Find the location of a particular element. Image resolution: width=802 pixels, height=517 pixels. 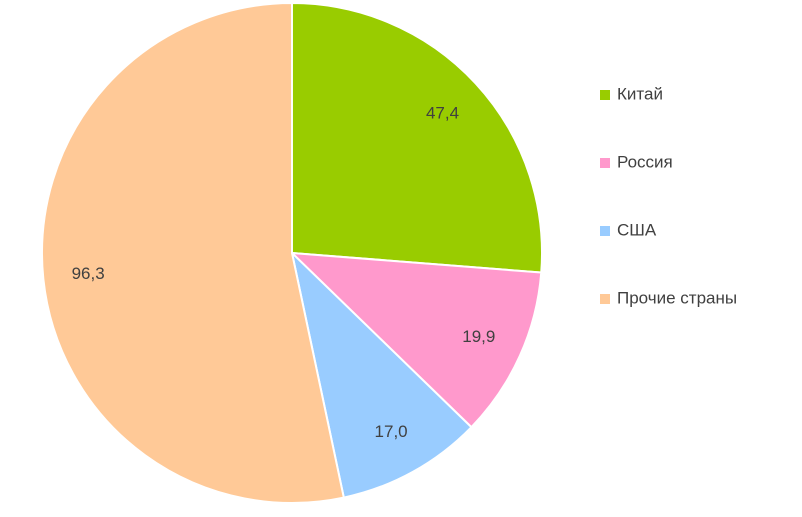

legend-label: Прочие страны is located at coordinates (677, 297).